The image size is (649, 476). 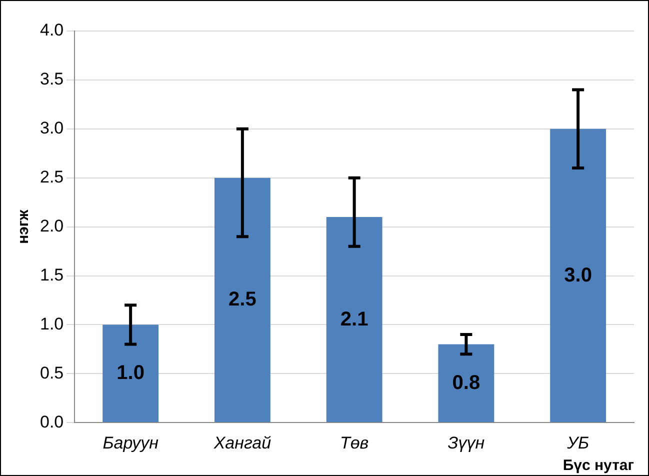 What do you see at coordinates (242, 443) in the screenshot?
I see `x-tick-label: Хангай` at bounding box center [242, 443].